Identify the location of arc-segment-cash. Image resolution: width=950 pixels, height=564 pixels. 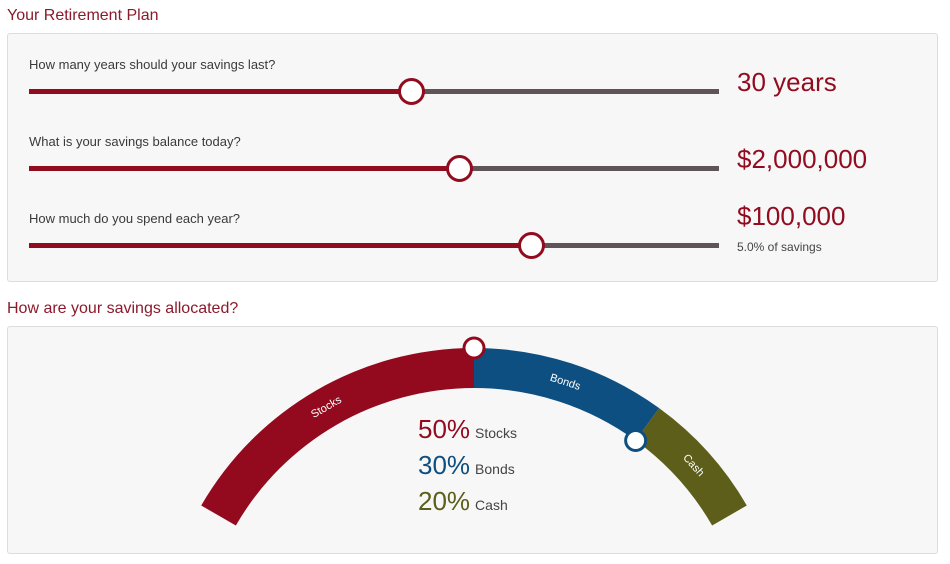
(691, 467).